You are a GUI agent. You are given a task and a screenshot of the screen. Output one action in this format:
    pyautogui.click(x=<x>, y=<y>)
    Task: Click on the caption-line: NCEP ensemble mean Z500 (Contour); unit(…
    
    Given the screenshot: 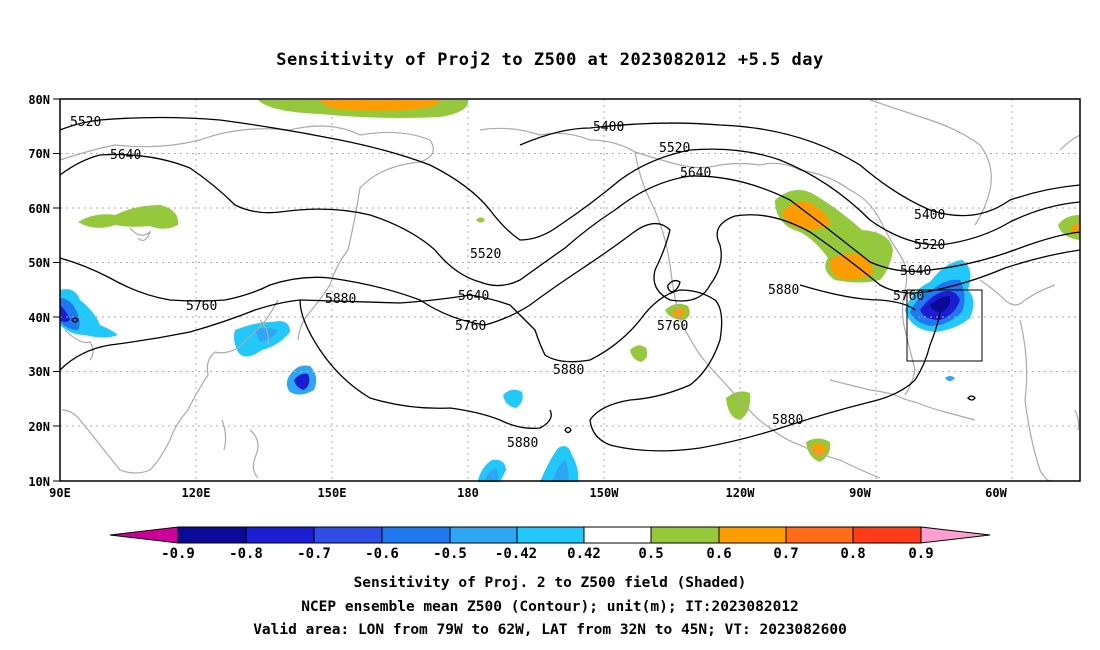 What is the action you would take?
    pyautogui.click(x=550, y=606)
    